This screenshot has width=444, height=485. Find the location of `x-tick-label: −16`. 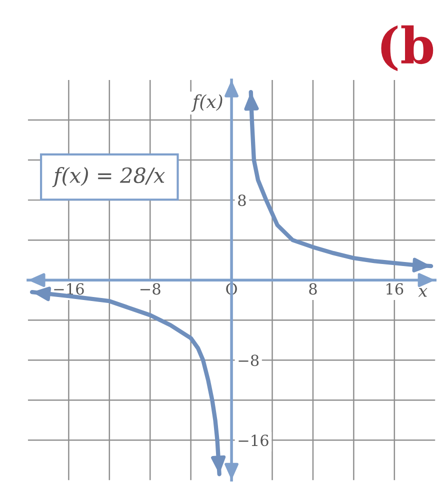

x-tick-label: −16 is located at coordinates (69, 289).